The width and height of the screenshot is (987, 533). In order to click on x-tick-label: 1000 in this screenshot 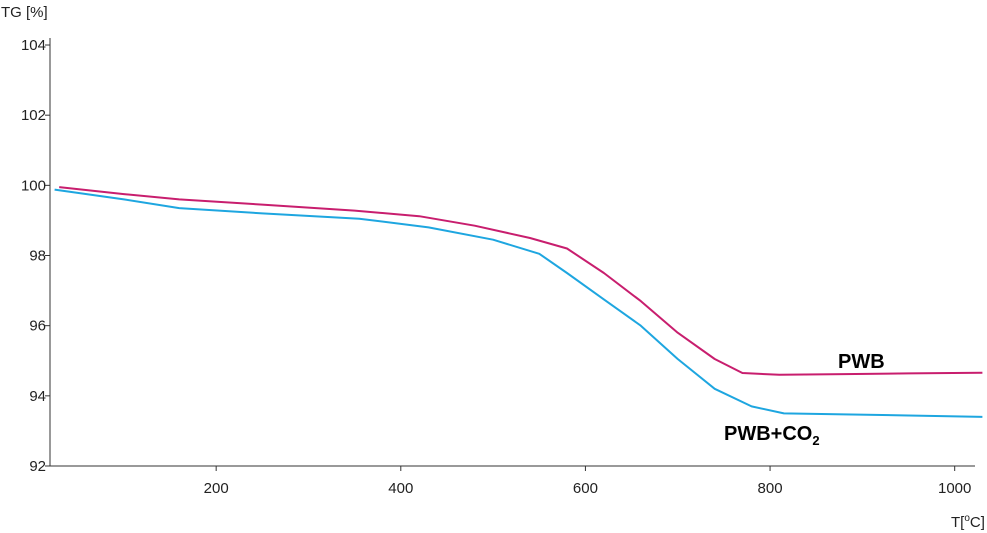, I will do `click(954, 488)`.